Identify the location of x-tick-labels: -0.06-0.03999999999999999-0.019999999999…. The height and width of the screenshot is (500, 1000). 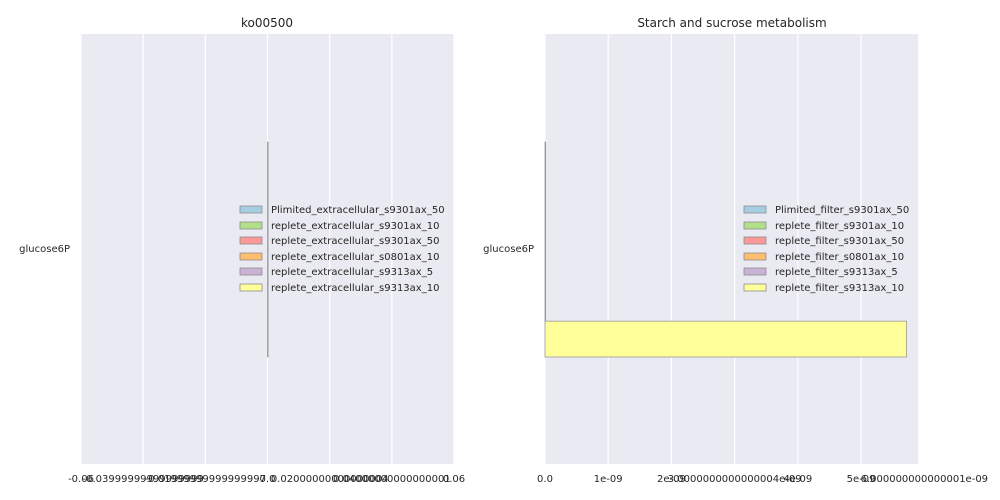
(266, 479).